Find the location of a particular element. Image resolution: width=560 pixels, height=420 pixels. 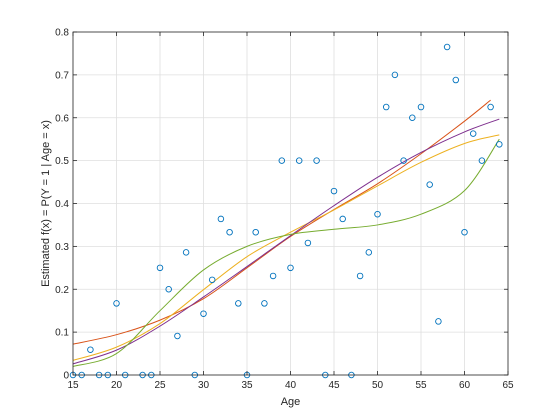

x-axis-label: Age is located at coordinates (291, 402).